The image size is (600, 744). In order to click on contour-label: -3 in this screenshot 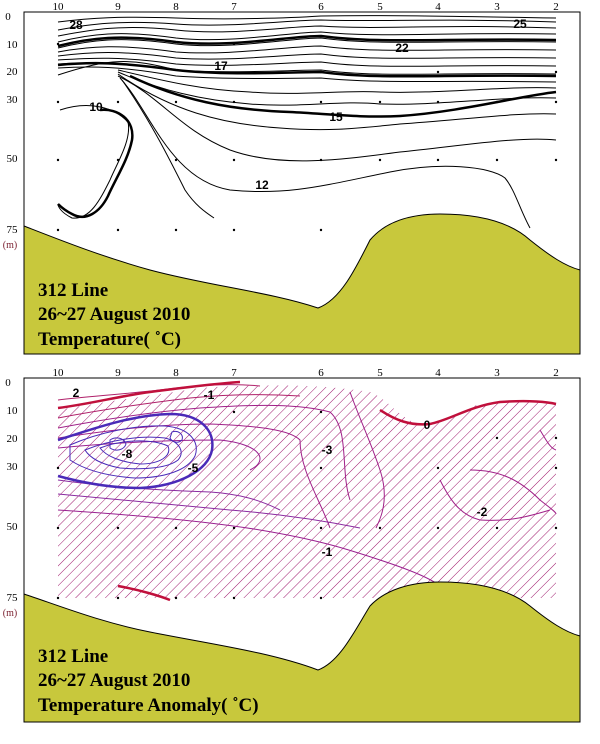, I will do `click(327, 450)`.